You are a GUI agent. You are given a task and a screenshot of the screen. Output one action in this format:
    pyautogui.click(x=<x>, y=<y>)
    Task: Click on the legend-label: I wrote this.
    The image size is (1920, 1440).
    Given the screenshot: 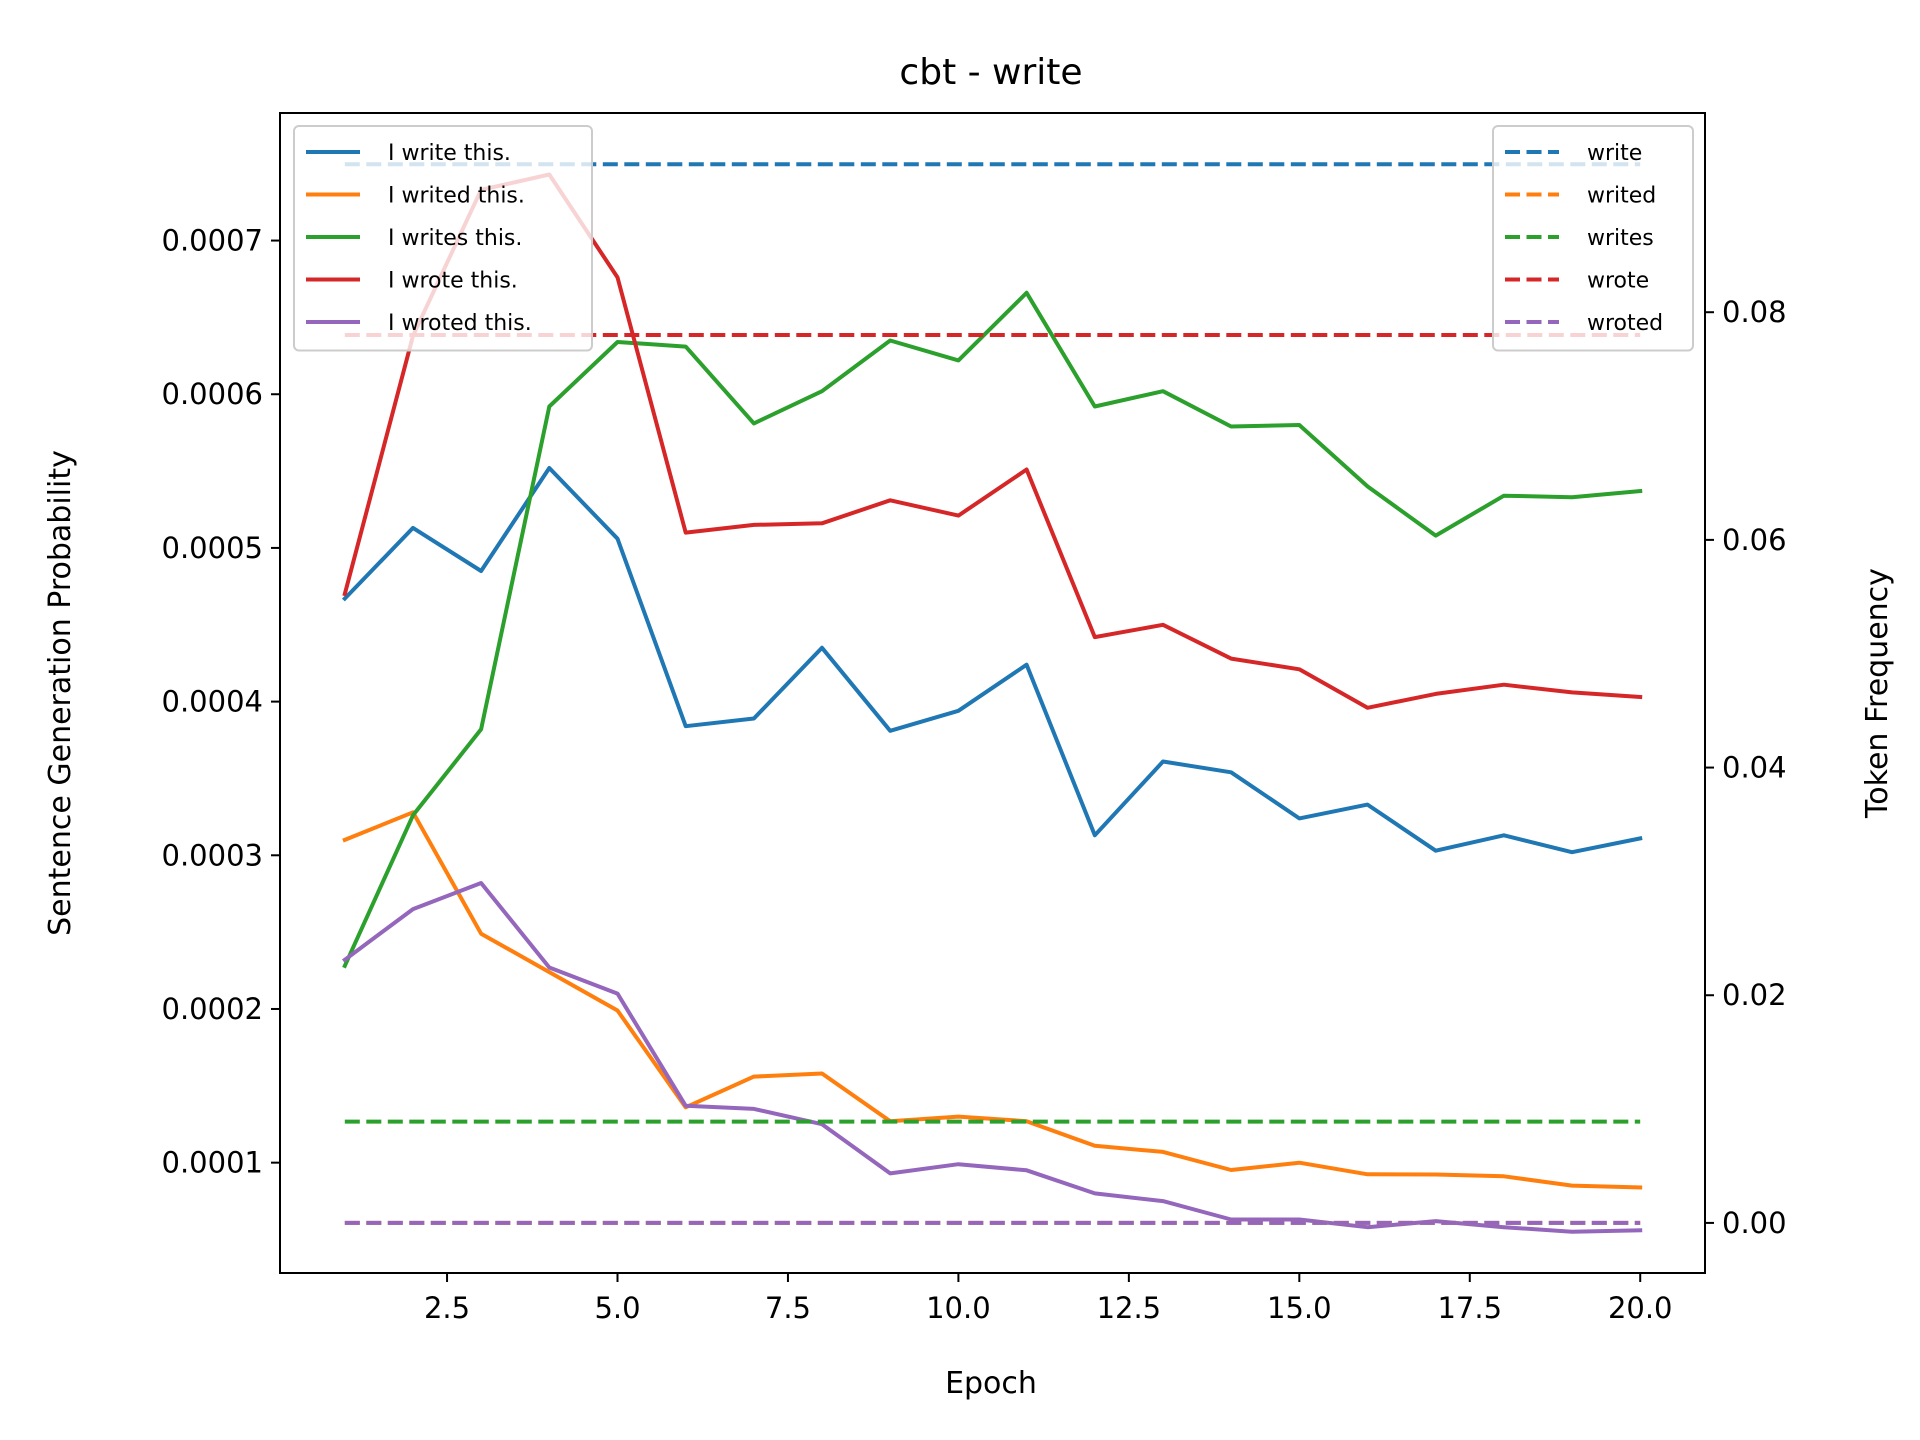 What is the action you would take?
    pyautogui.click(x=453, y=281)
    